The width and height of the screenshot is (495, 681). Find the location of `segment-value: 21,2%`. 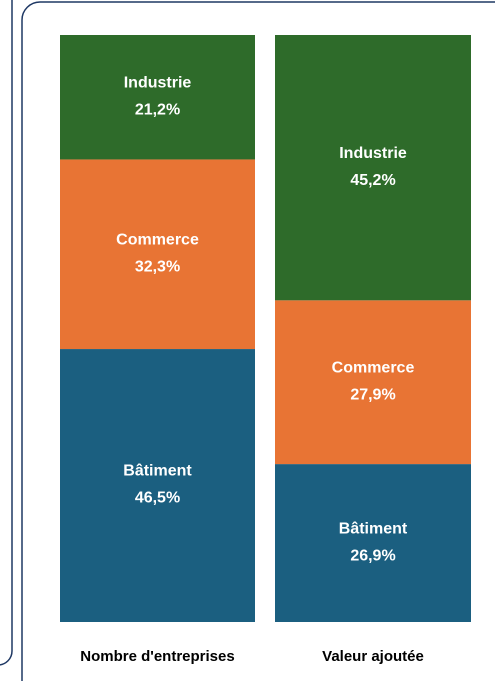

segment-value: 21,2% is located at coordinates (157, 109).